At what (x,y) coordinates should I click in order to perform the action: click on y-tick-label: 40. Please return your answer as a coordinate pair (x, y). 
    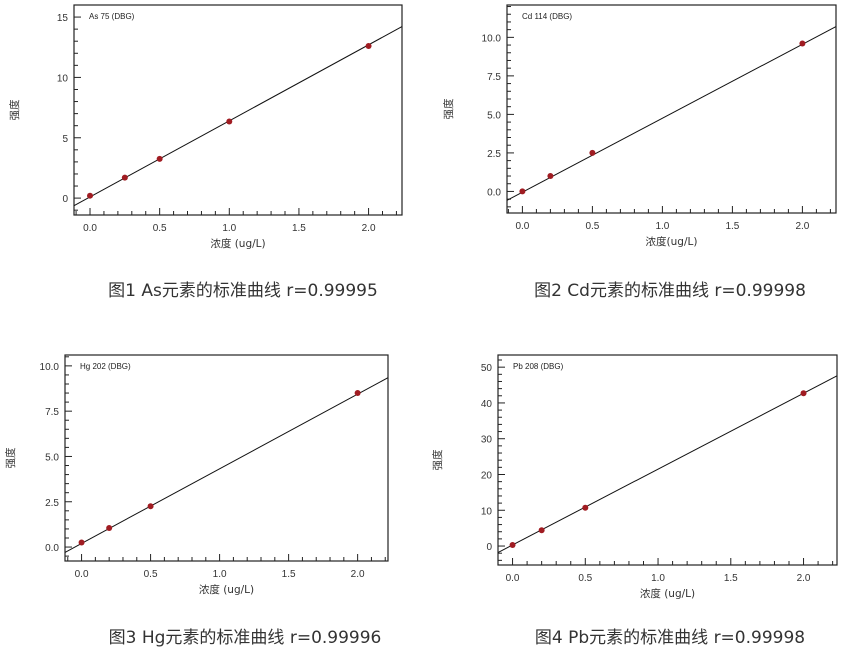
    Looking at the image, I should click on (487, 404).